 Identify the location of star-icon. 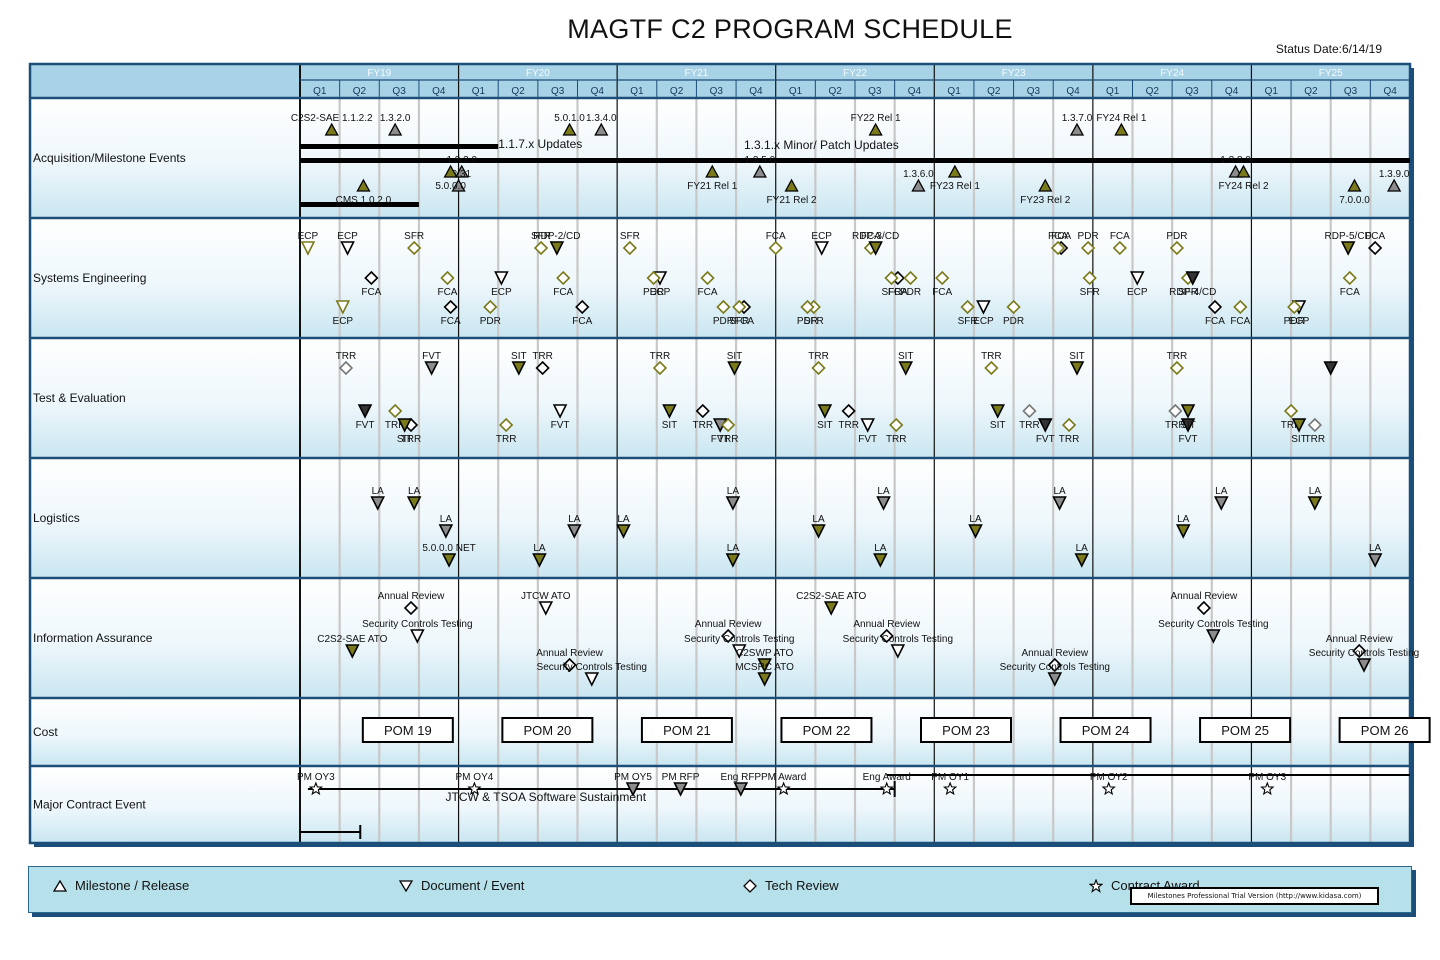
(1096, 885).